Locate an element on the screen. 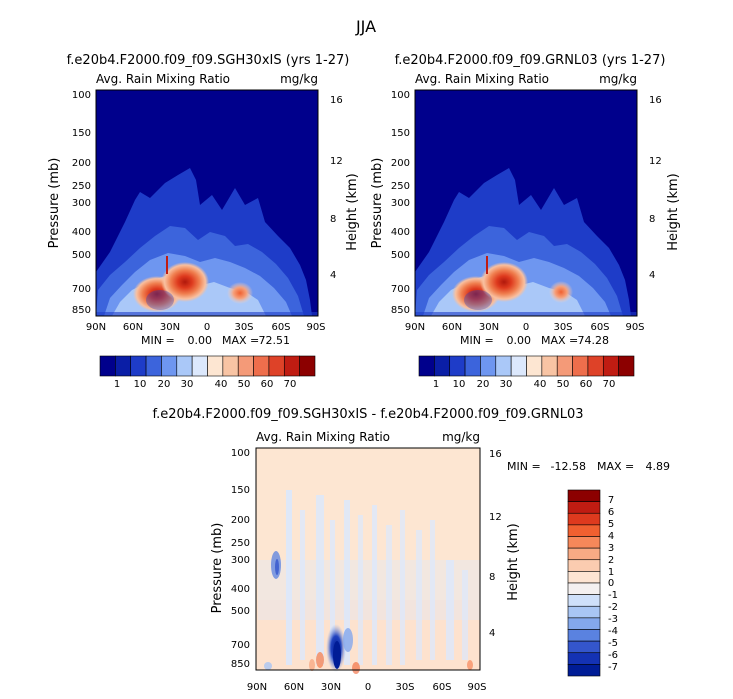 The width and height of the screenshot is (733, 699). min-value: -12.58 is located at coordinates (568, 466).